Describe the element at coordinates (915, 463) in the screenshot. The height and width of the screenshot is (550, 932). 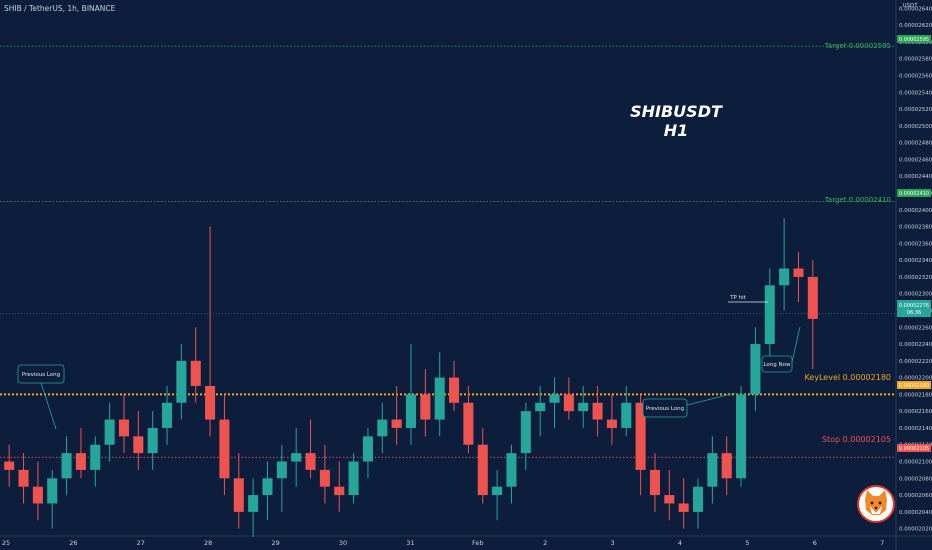
I see `price-tick-label: 0.00002100` at that location.